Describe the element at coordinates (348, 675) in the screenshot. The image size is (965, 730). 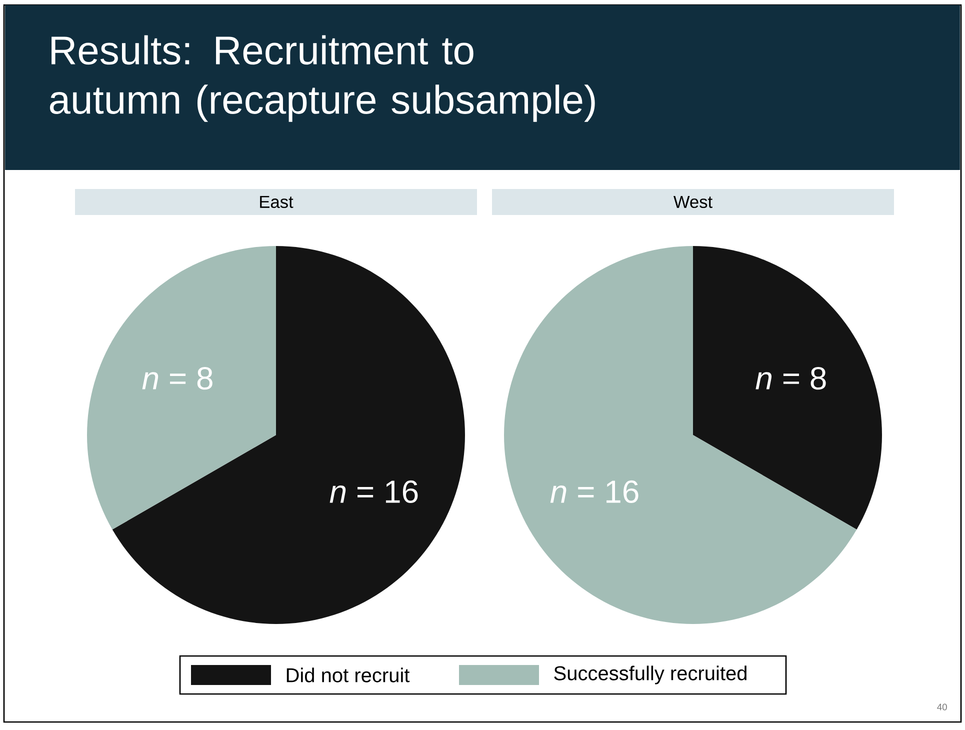
I see `legend-label: Did not recruit` at that location.